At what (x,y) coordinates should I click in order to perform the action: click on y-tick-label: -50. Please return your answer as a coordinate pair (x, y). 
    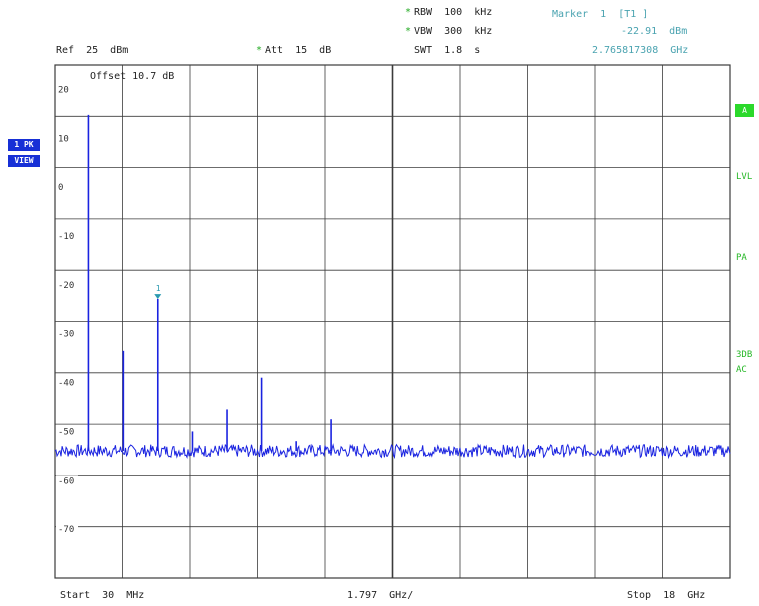
    Looking at the image, I should click on (66, 432).